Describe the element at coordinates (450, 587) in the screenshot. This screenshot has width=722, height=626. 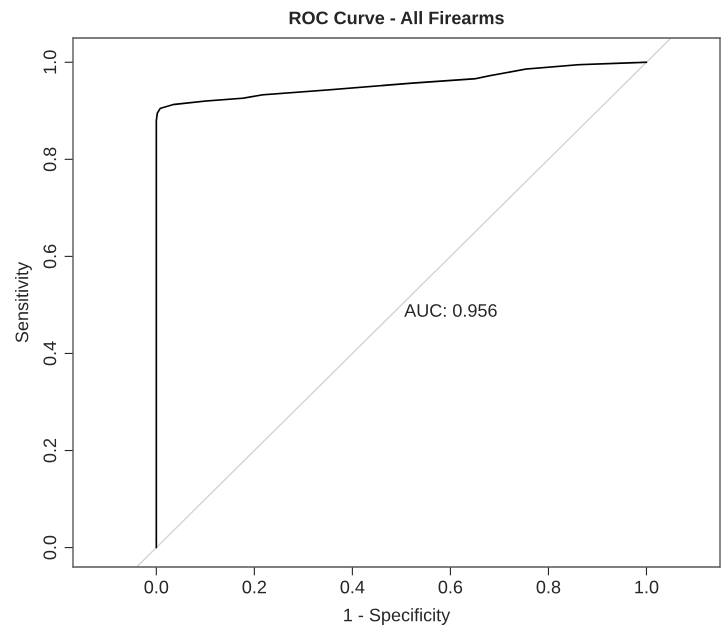
I see `x-tick-label: 0.6` at that location.